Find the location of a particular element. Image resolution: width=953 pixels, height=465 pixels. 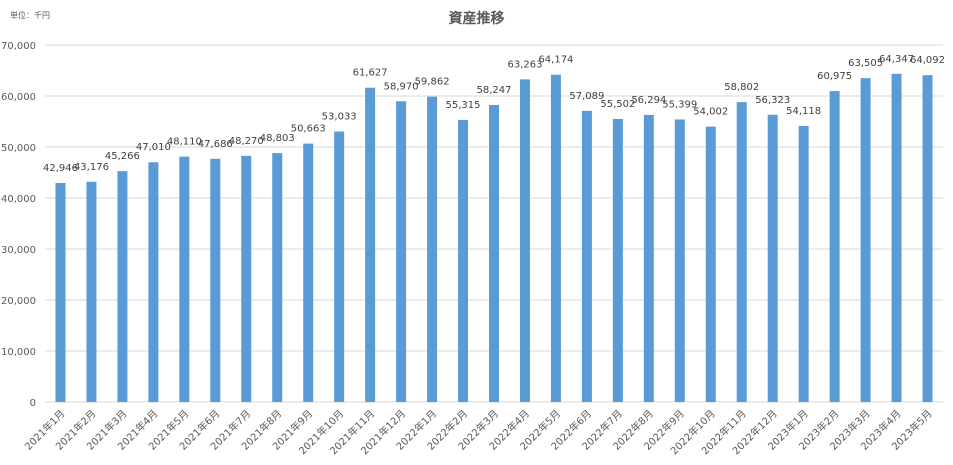

data-label: 64,174 is located at coordinates (555, 60).